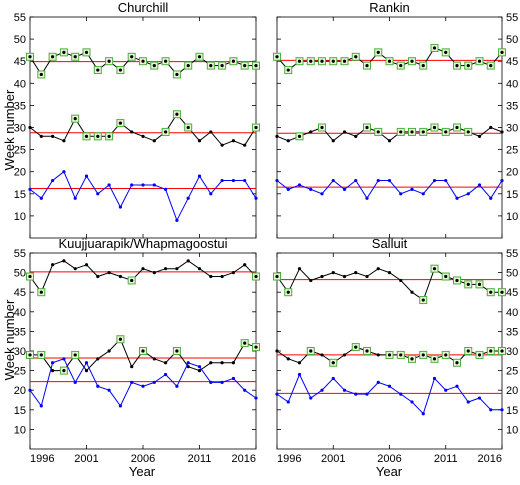 Image resolution: width=520 pixels, height=485 pixels. Describe the element at coordinates (86, 459) in the screenshot. I see `x-tick-label: 2001` at that location.